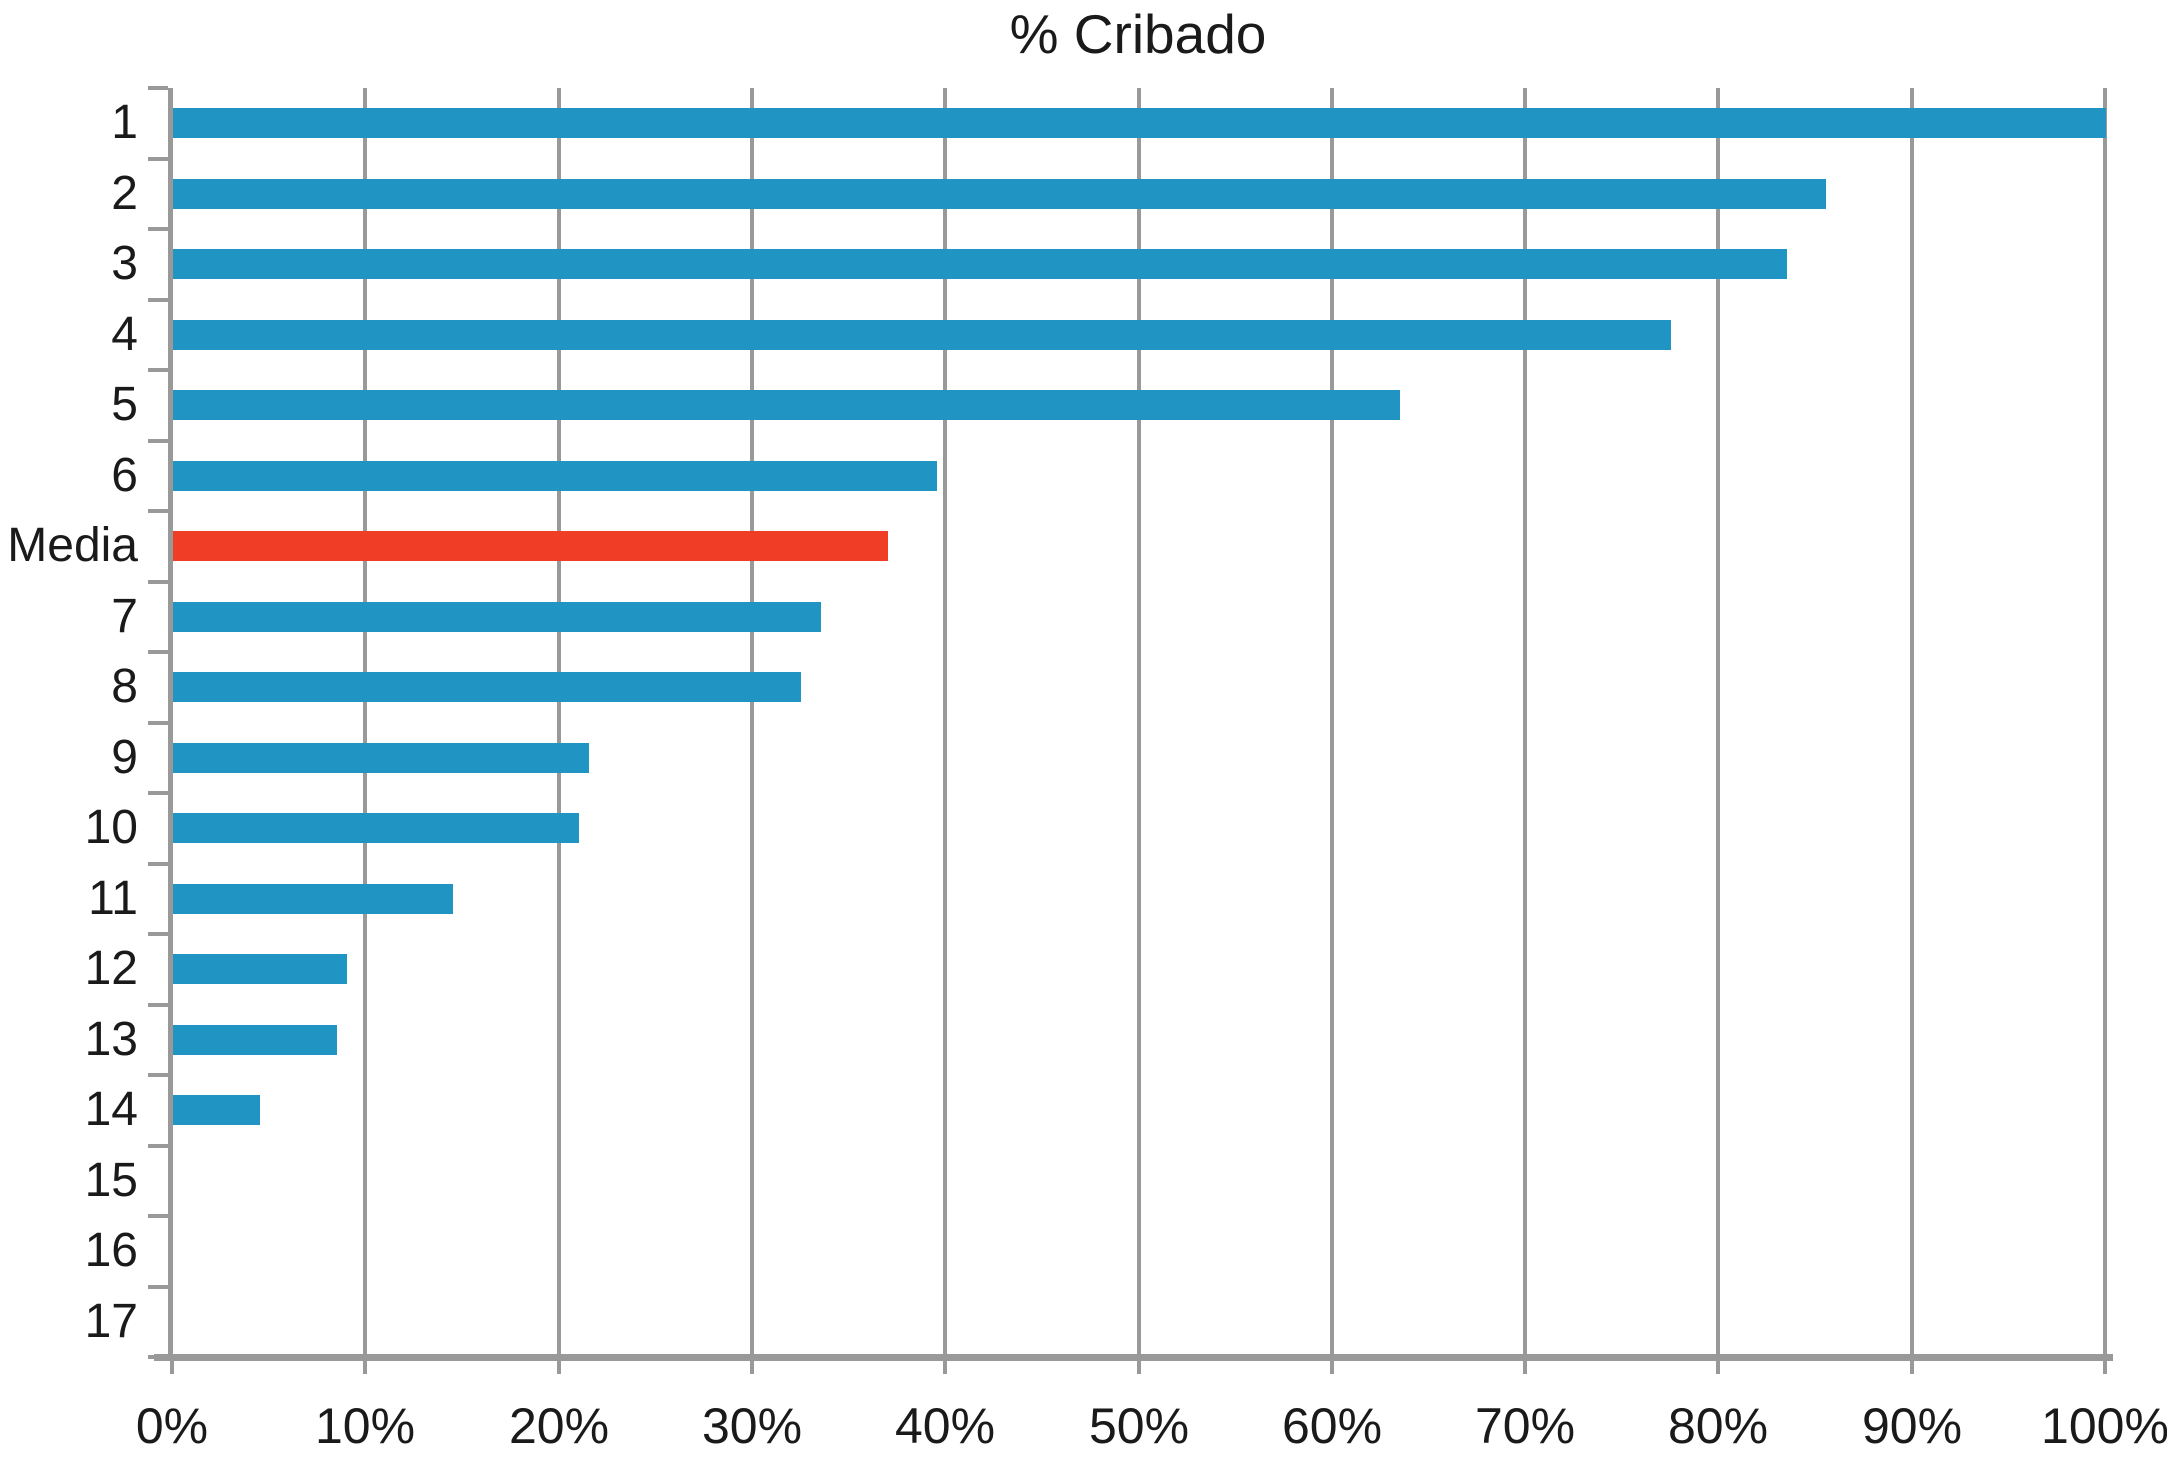 The height and width of the screenshot is (1465, 2167). Describe the element at coordinates (124, 686) in the screenshot. I see `y-category-label: 8` at that location.